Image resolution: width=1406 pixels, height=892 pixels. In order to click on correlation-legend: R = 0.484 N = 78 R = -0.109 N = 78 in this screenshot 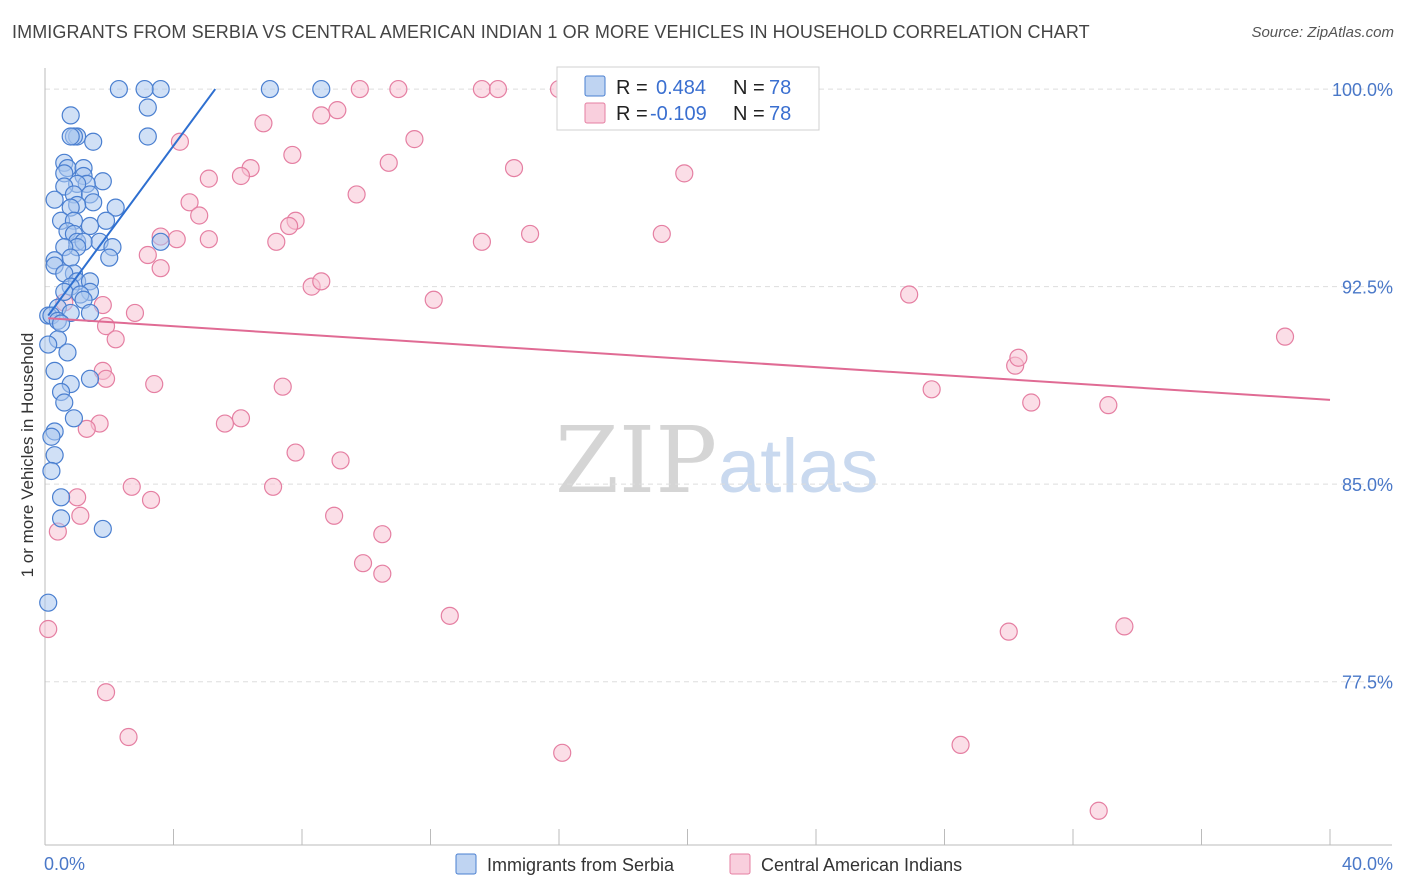, I will do `click(688, 98)`.